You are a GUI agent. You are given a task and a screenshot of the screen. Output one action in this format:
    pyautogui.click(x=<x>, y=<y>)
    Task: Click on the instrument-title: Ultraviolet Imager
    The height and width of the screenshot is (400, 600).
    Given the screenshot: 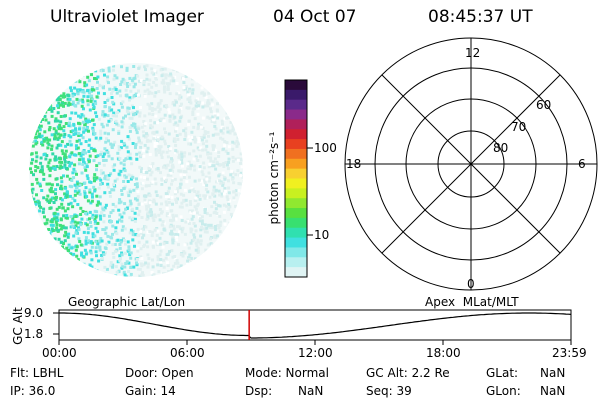 What is the action you would take?
    pyautogui.click(x=127, y=17)
    